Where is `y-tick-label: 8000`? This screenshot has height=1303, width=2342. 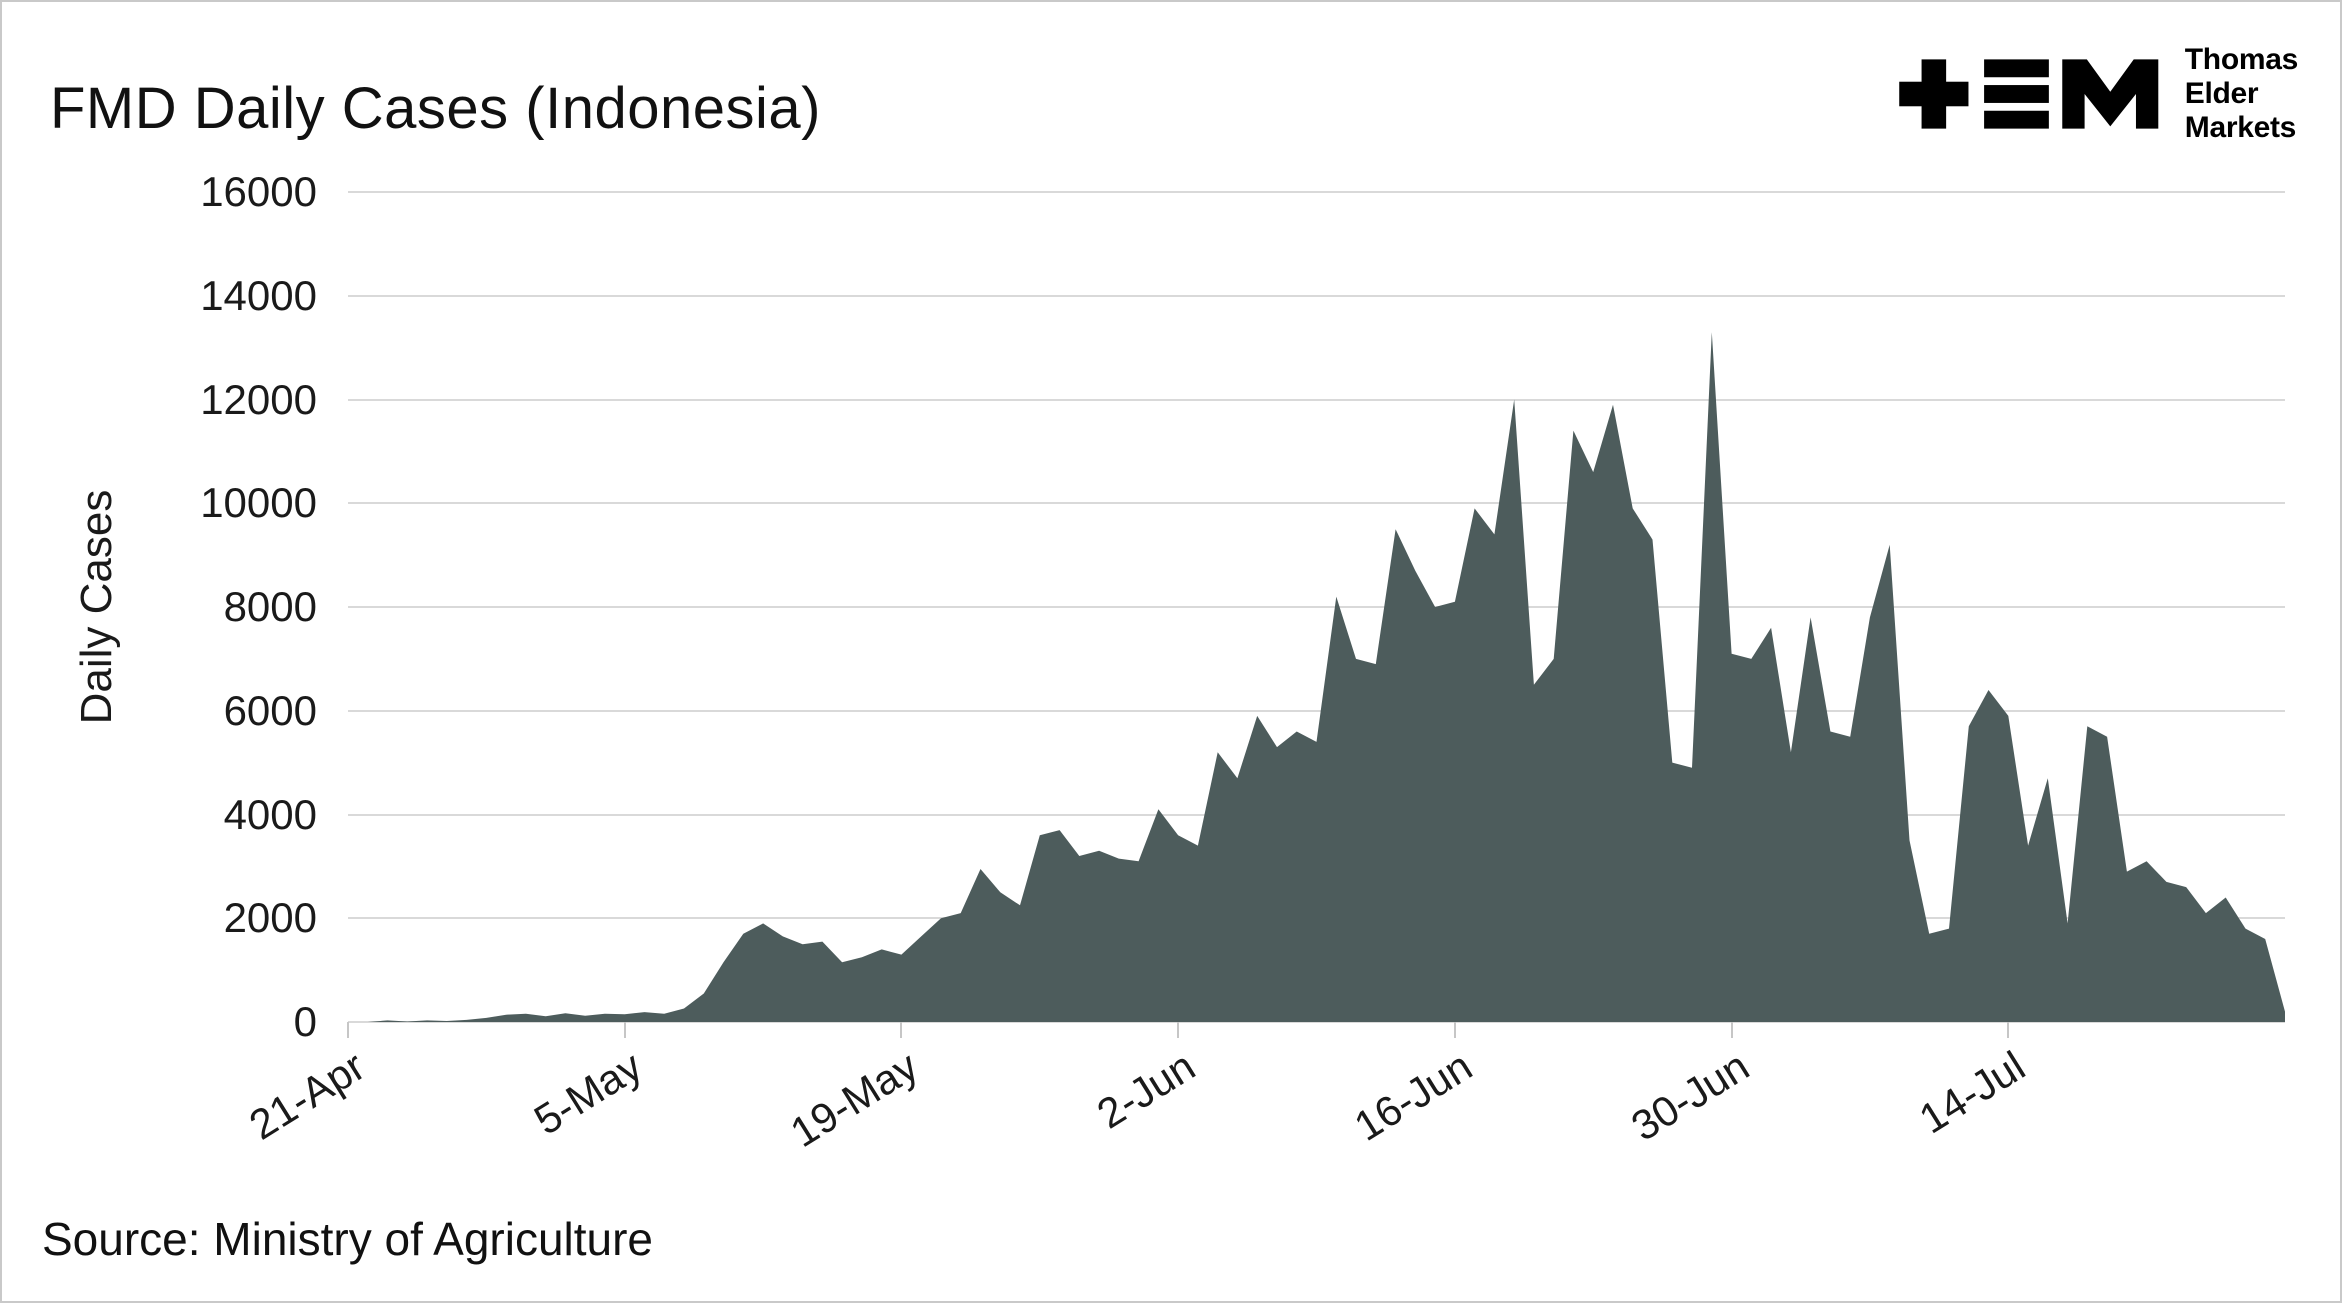
y-tick-label: 8000 is located at coordinates (270, 606).